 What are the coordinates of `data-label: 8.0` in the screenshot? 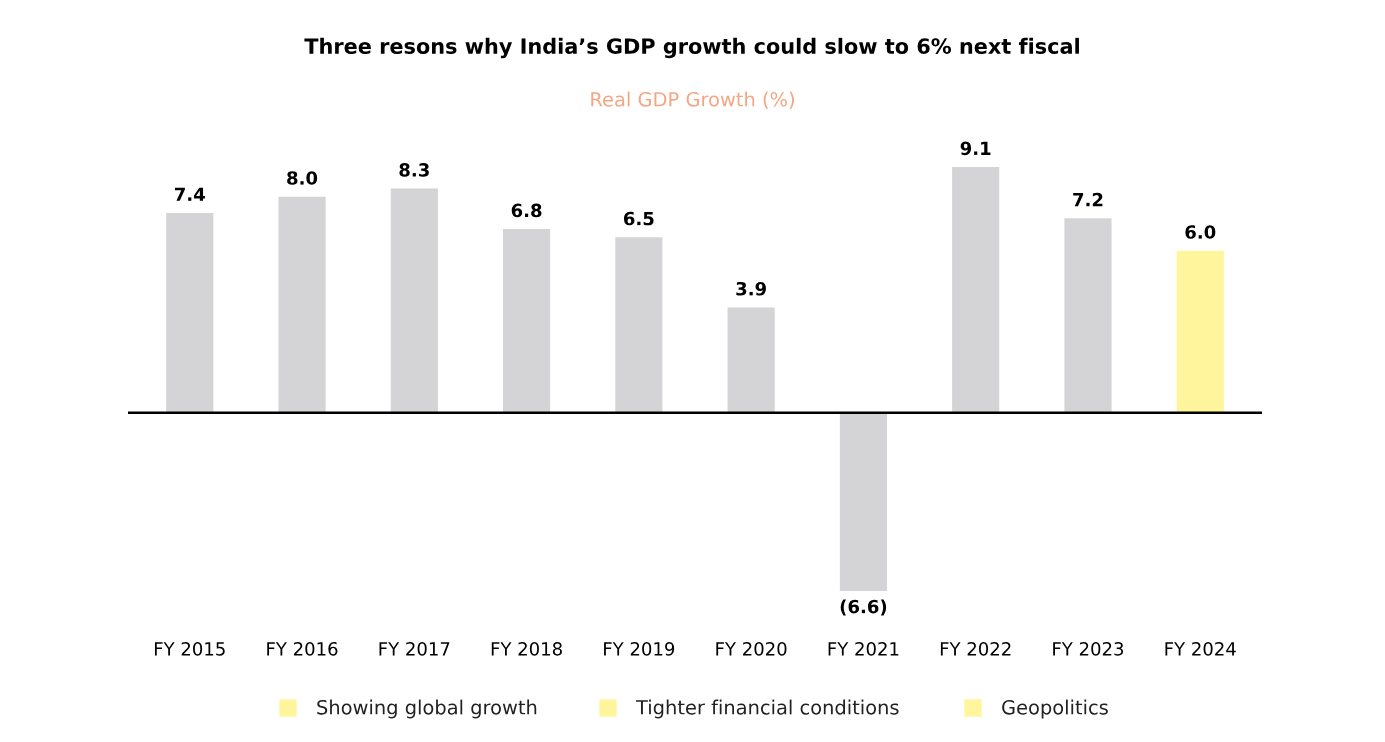 It's located at (302, 178).